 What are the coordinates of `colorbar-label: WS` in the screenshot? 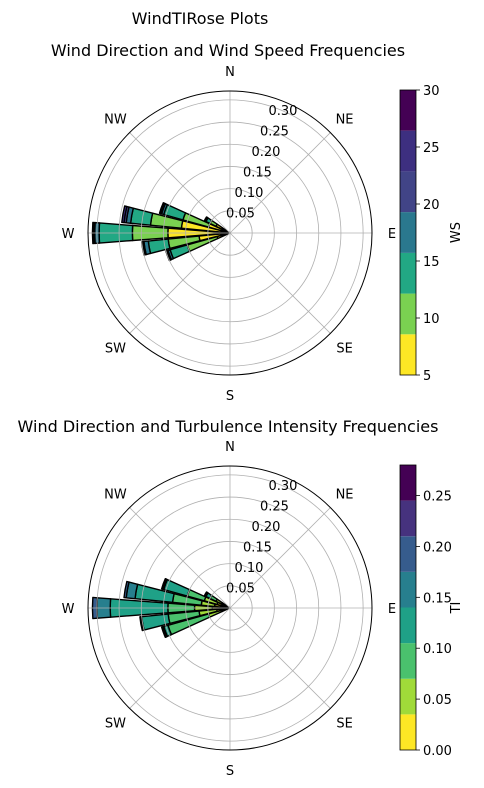 It's located at (456, 232).